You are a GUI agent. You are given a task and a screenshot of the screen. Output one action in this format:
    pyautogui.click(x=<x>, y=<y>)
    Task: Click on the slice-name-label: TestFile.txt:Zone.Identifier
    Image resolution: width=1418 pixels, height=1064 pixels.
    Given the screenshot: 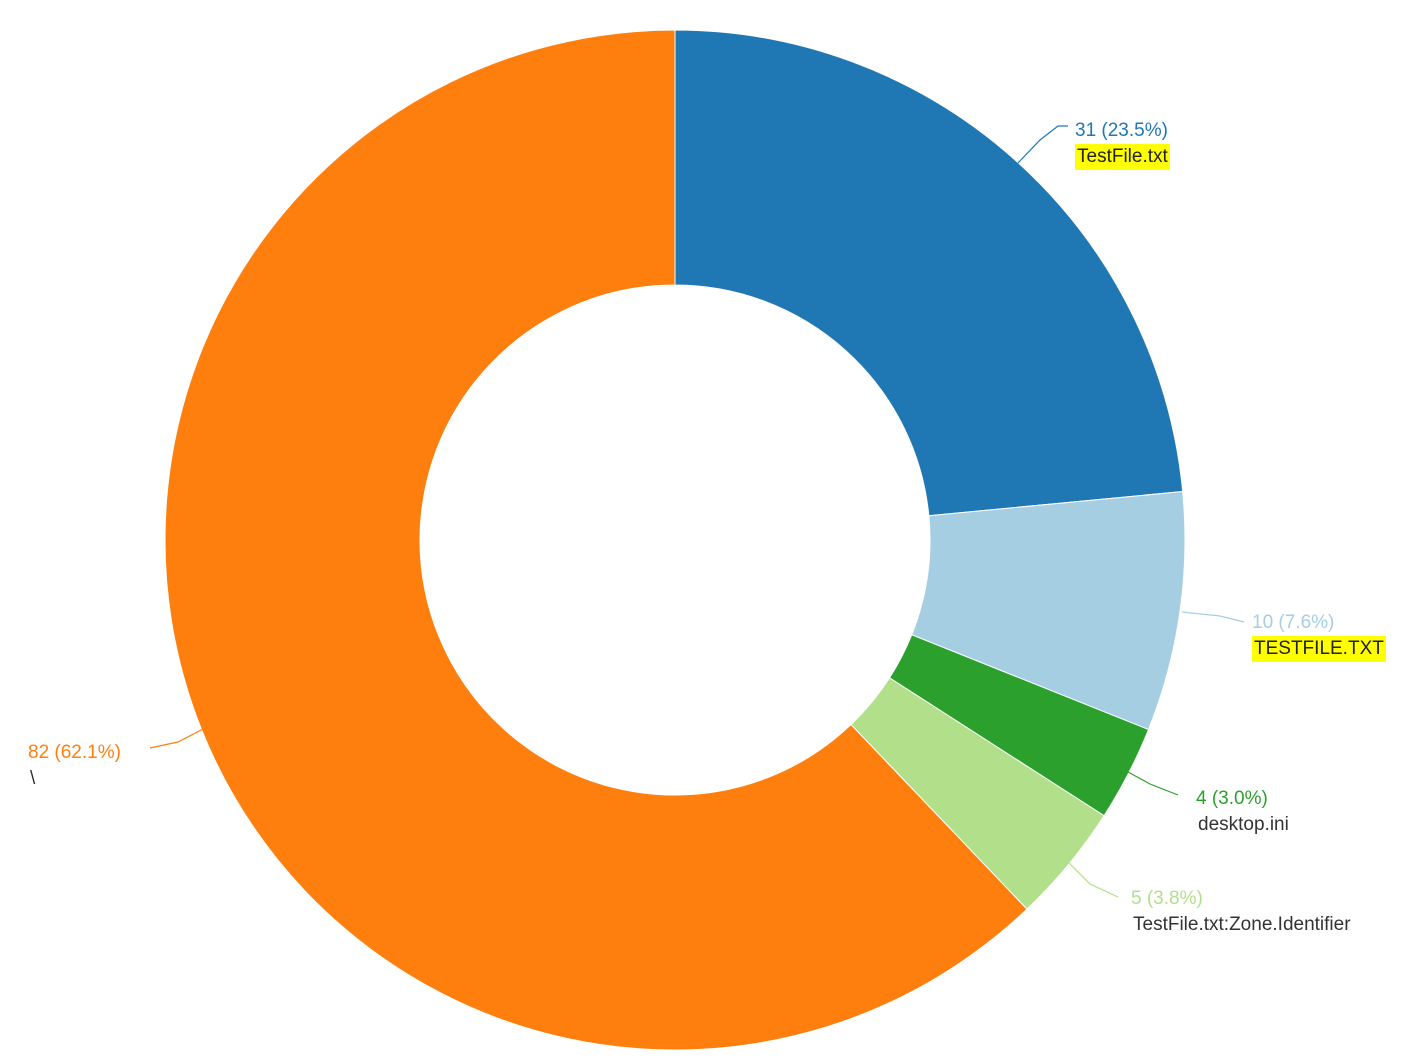 What is the action you would take?
    pyautogui.click(x=1242, y=924)
    